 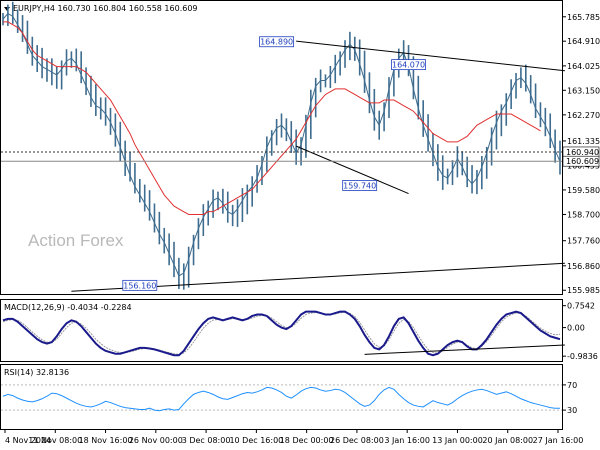 I want to click on rsi-panel-frame, so click(x=281, y=397).